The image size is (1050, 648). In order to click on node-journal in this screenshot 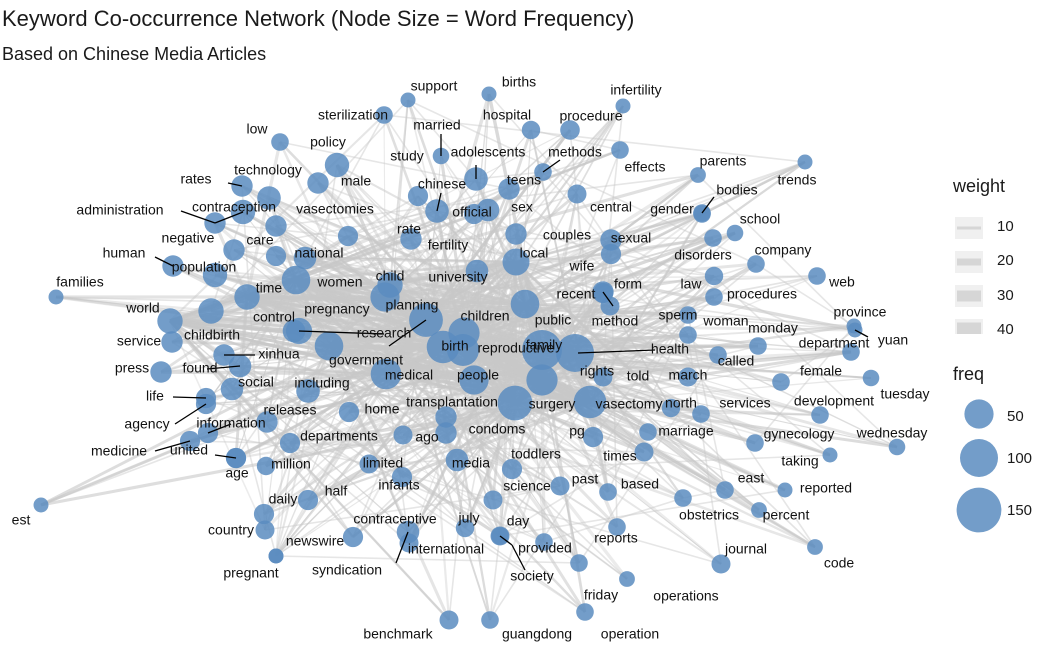, I will do `click(721, 564)`.